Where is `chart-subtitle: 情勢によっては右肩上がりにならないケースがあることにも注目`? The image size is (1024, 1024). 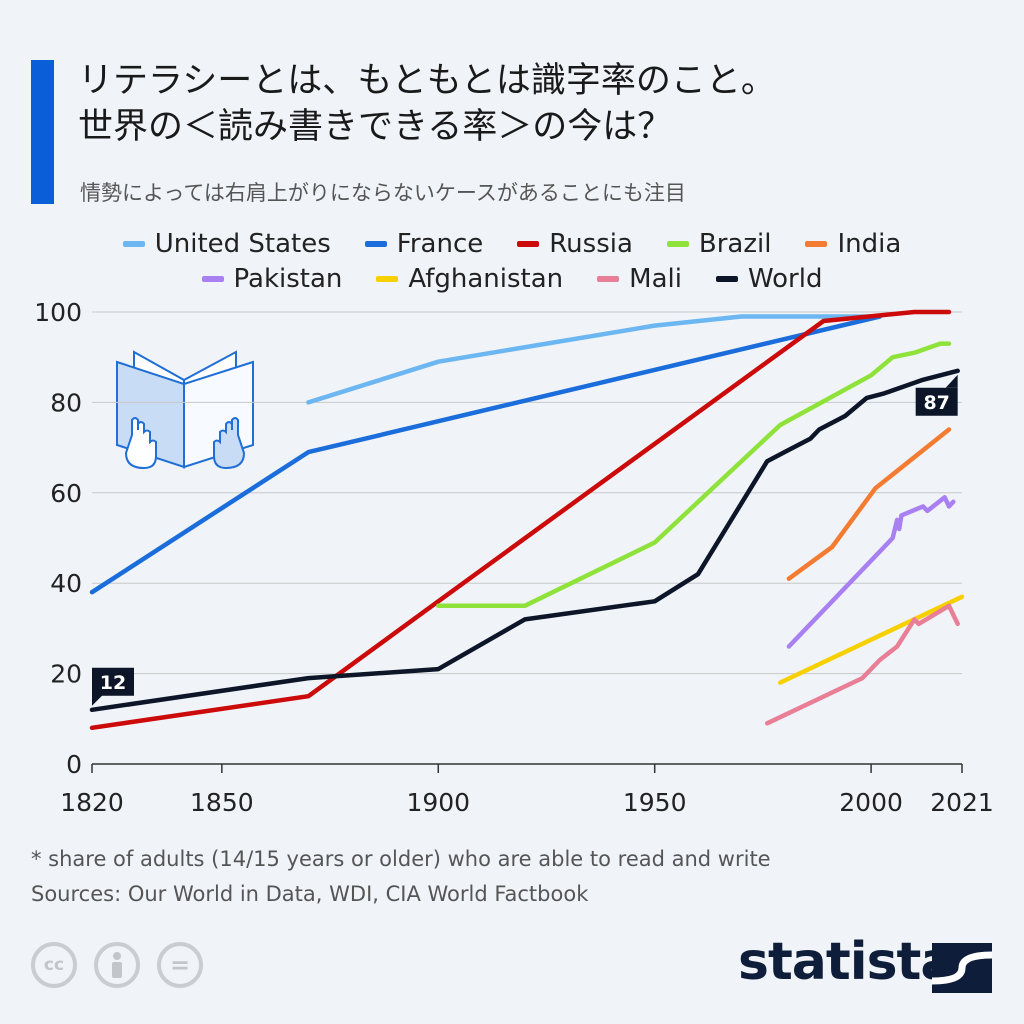
chart-subtitle: 情勢によっては右肩上がりにならないケースがあることにも注目 is located at coordinates (383, 193).